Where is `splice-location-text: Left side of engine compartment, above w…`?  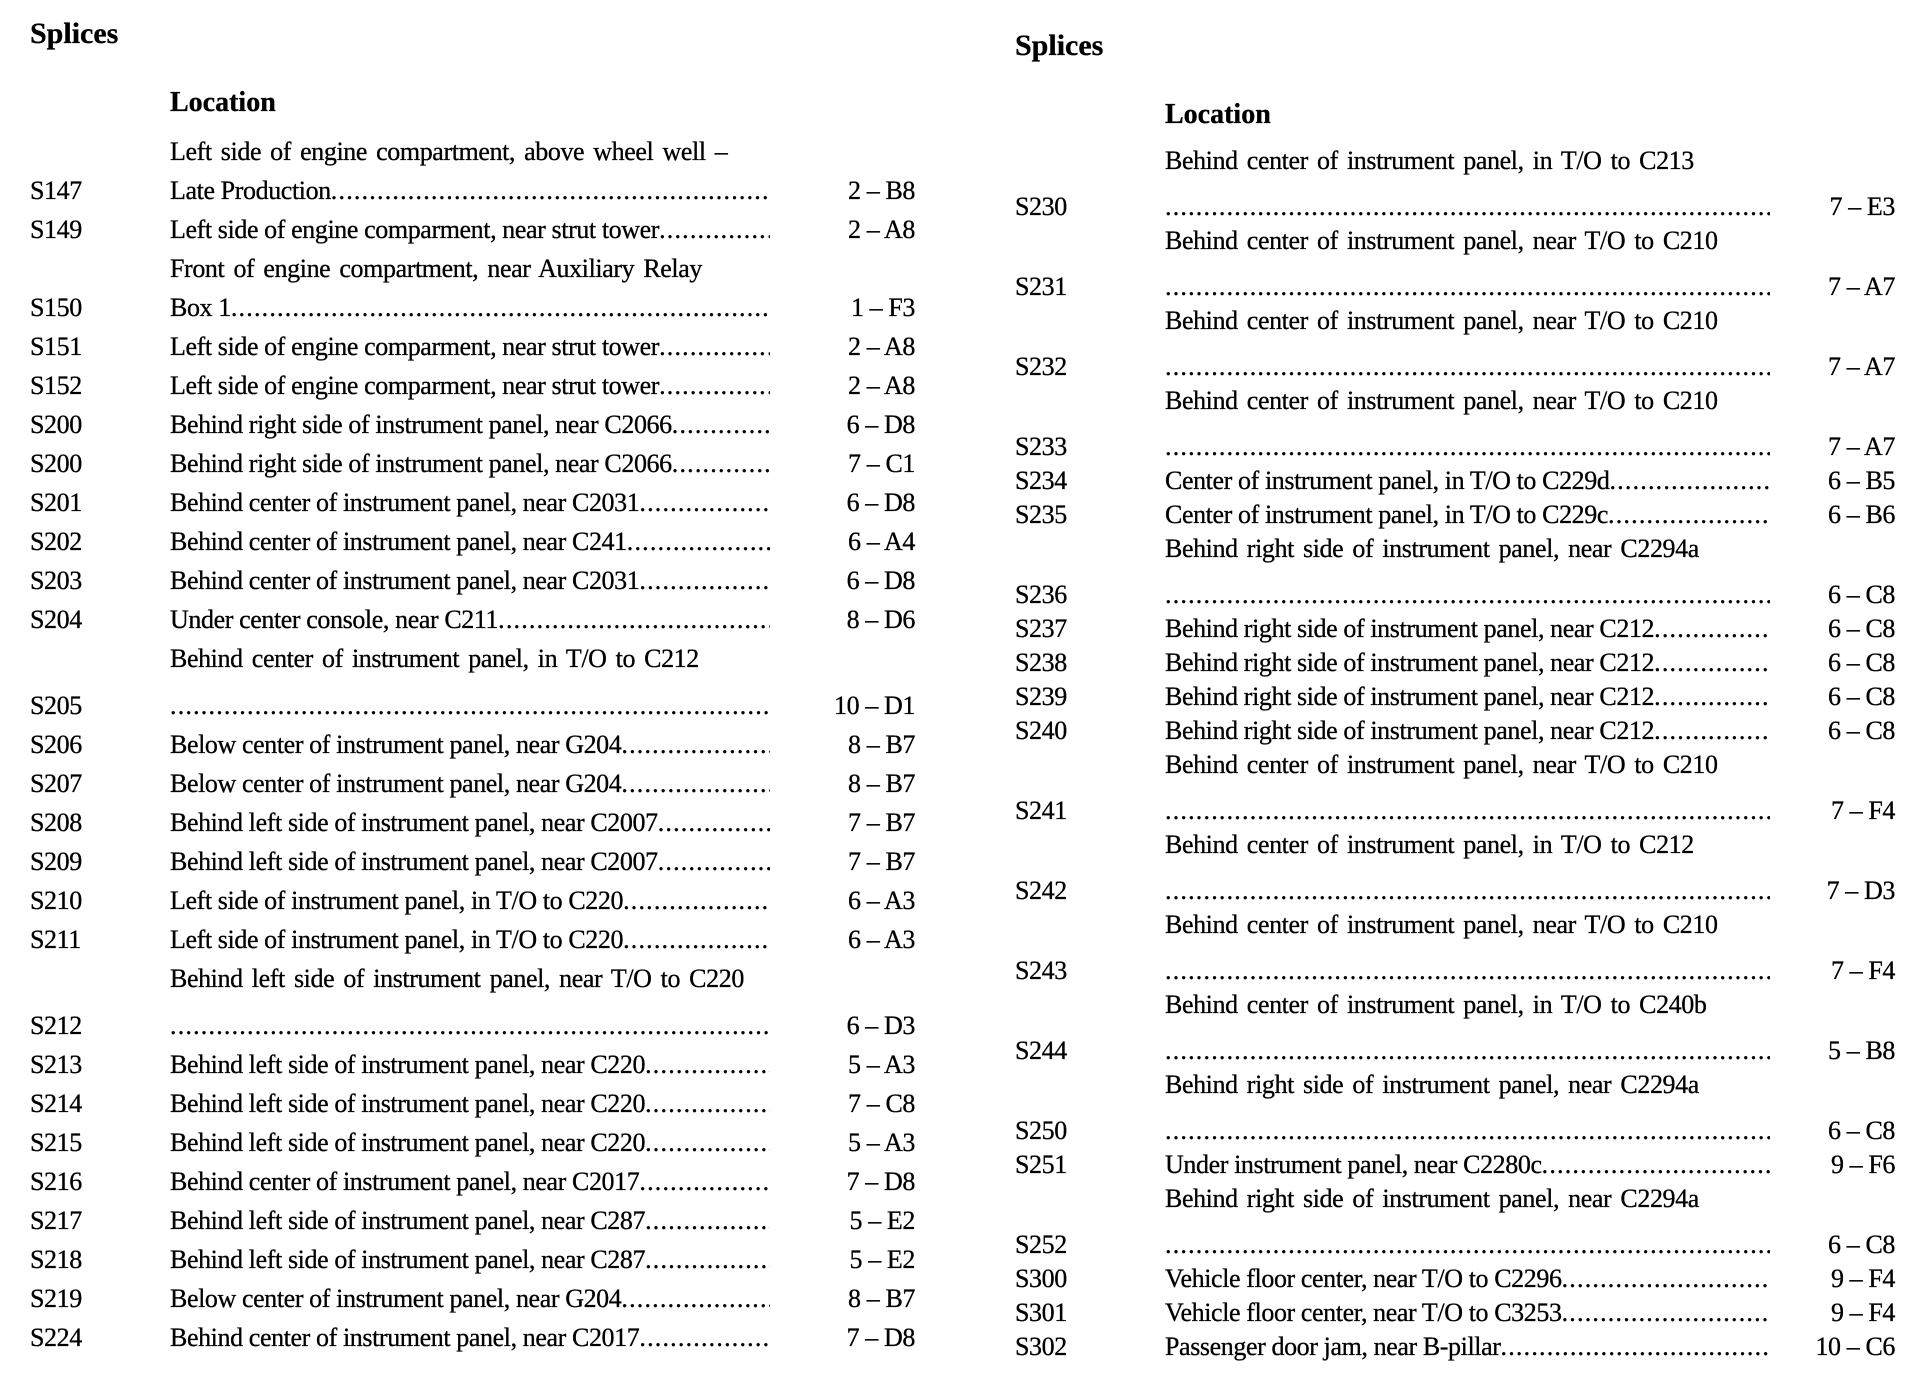
splice-location-text: Left side of engine compartment, above w… is located at coordinates (449, 151).